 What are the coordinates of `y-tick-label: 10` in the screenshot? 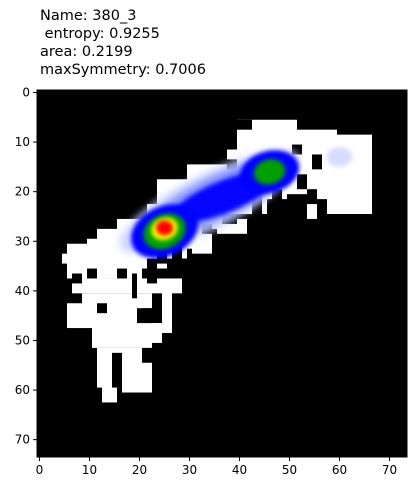 It's located at (22, 142).